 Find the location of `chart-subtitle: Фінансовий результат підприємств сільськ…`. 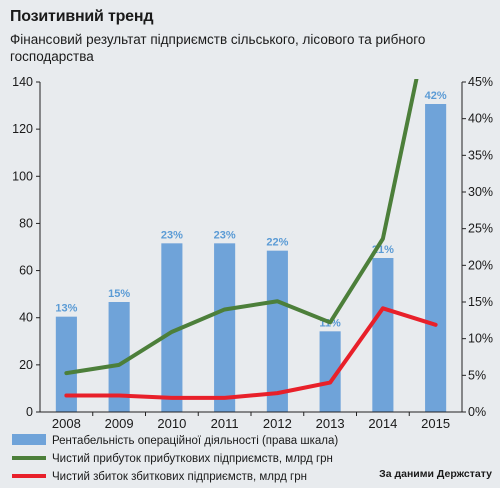

chart-subtitle: Фінансовий результат підприємств сільськ… is located at coordinates (218, 48).